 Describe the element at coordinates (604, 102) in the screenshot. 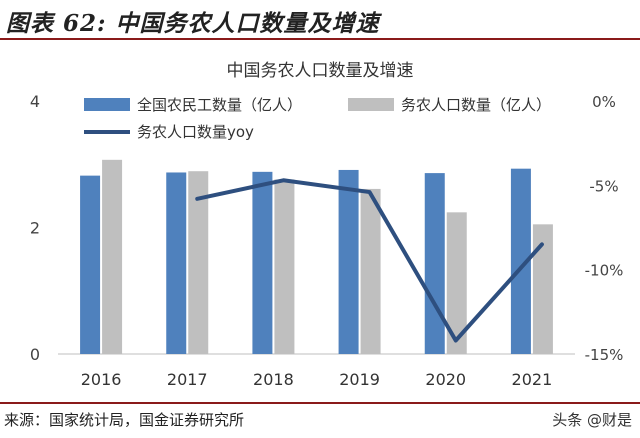

I see `y-right-tick-label: 0%` at that location.